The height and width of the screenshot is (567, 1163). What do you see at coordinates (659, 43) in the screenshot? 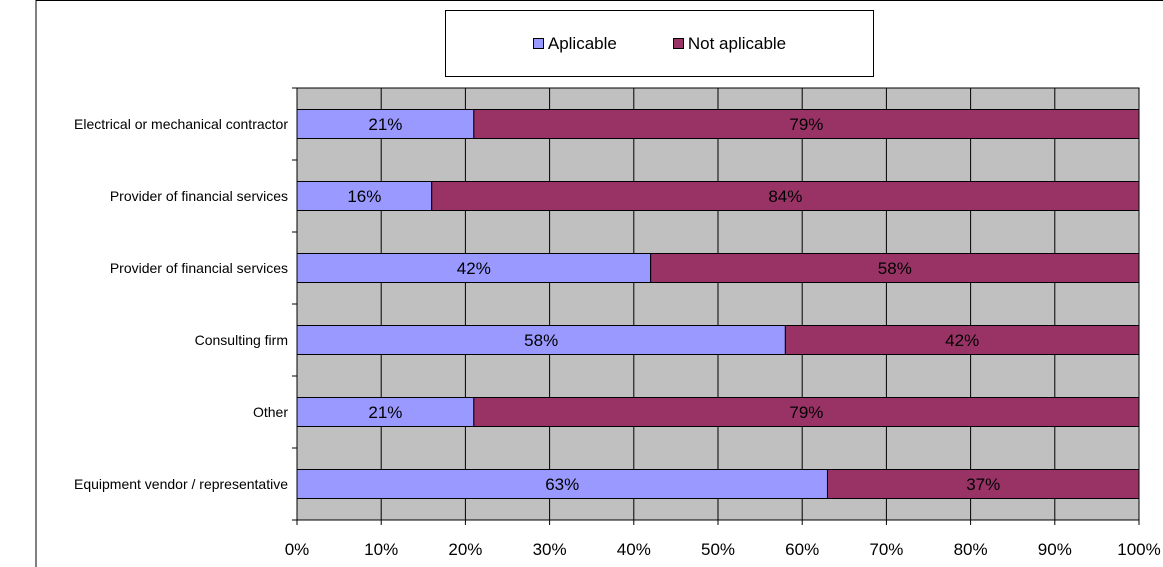
I see `legend: Aplicable Not aplicable` at bounding box center [659, 43].